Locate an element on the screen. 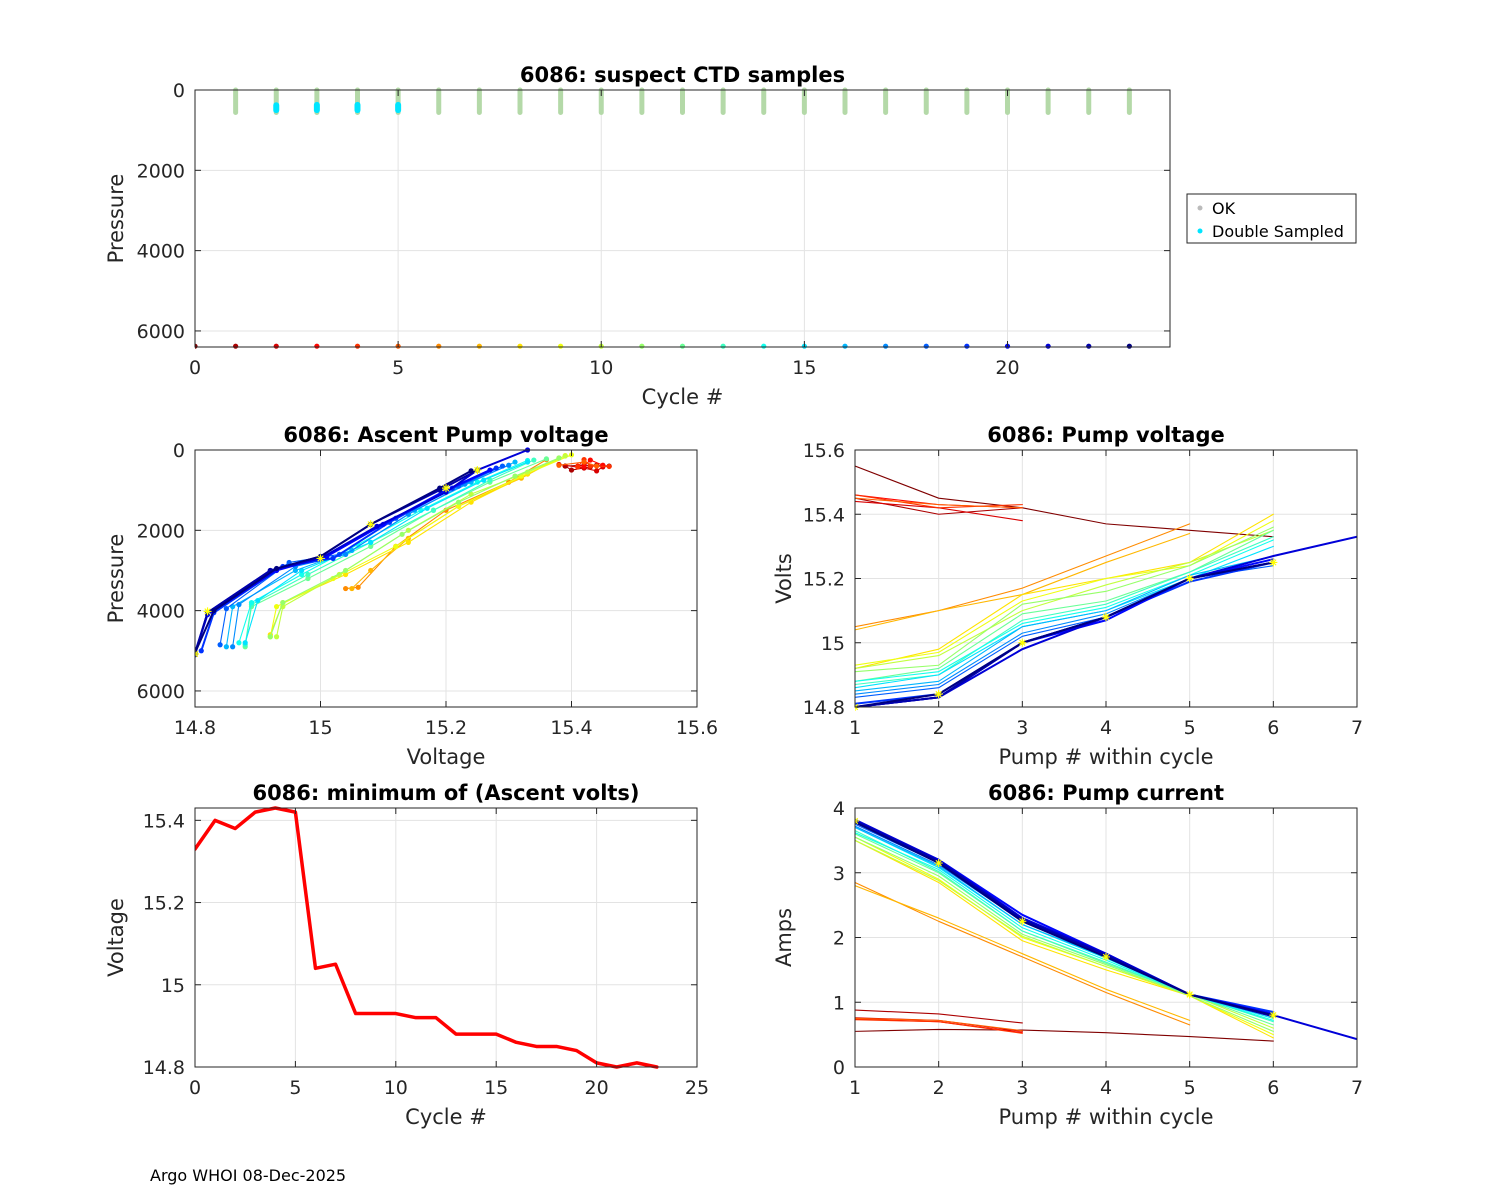 The width and height of the screenshot is (1500, 1200). pumpcurrent-marks is located at coordinates (1106, 929).